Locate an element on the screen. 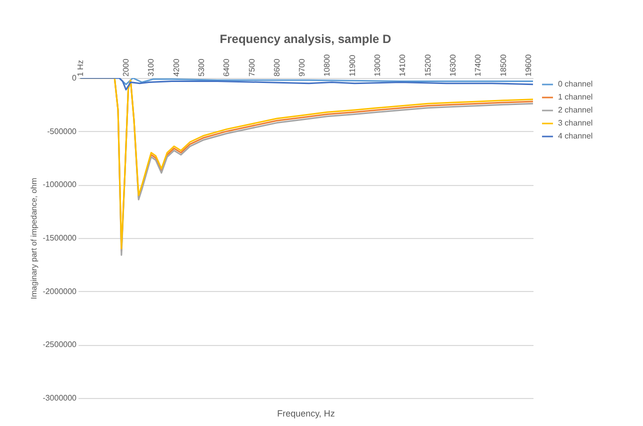 The image size is (643, 426). legend-label: 2 channel is located at coordinates (575, 110).